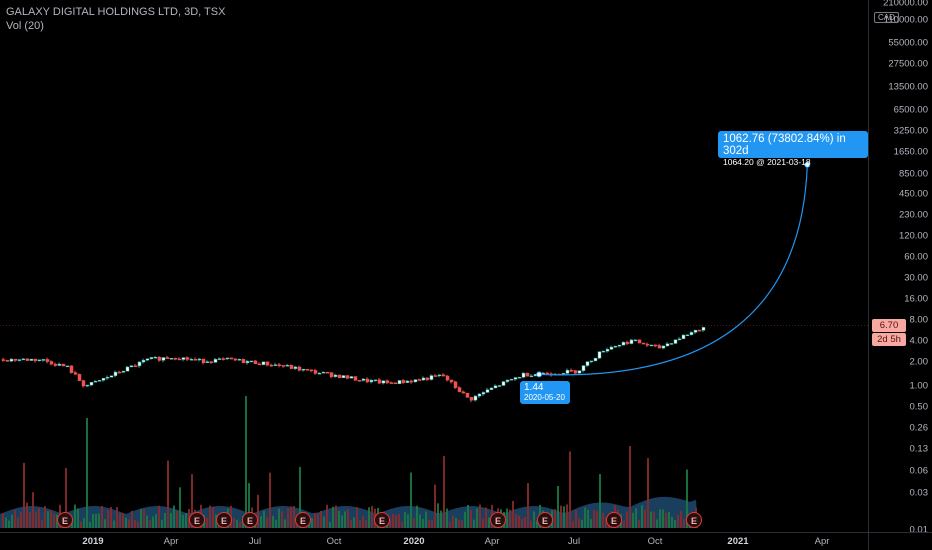 Image resolution: width=932 pixels, height=550 pixels. What do you see at coordinates (574, 541) in the screenshot?
I see `time-tick-label: Jul` at bounding box center [574, 541].